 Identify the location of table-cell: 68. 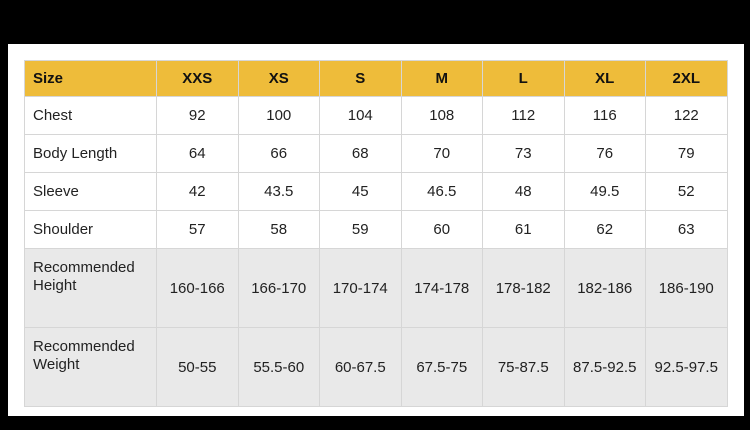
(360, 153).